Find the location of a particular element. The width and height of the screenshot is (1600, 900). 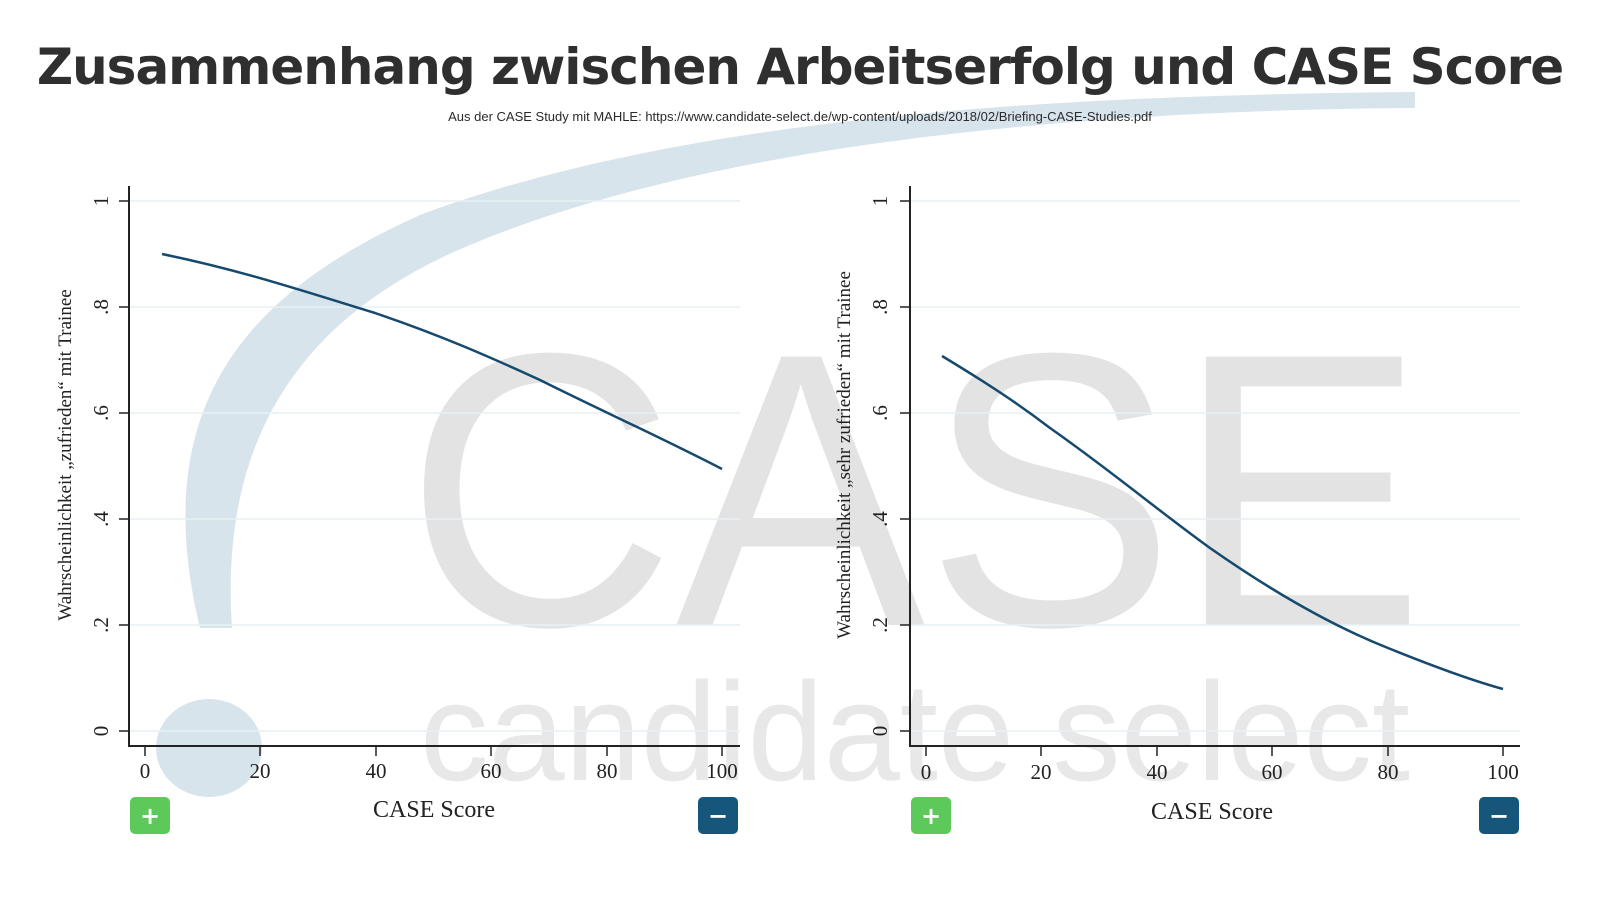

zoom-in-button-left: + is located at coordinates (150, 815).